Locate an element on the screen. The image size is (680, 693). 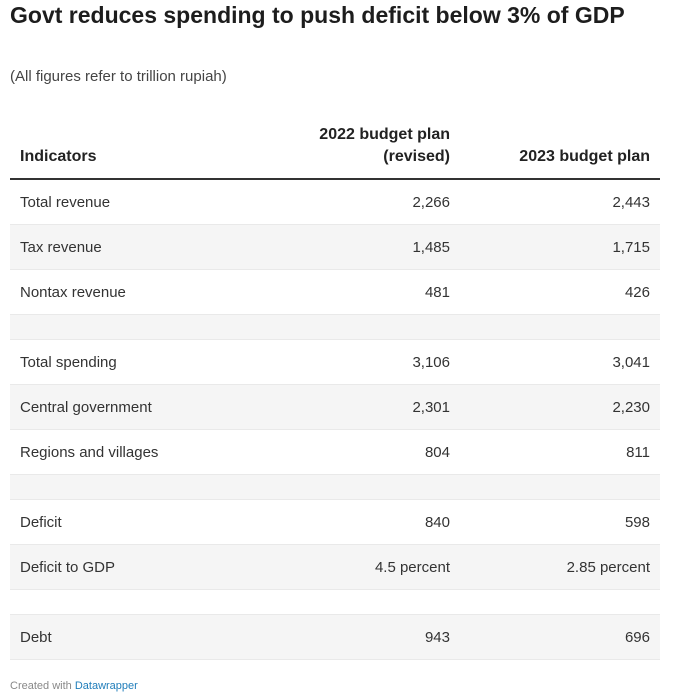
column-header-2023: 2023 budget plan is located at coordinates (584, 156).